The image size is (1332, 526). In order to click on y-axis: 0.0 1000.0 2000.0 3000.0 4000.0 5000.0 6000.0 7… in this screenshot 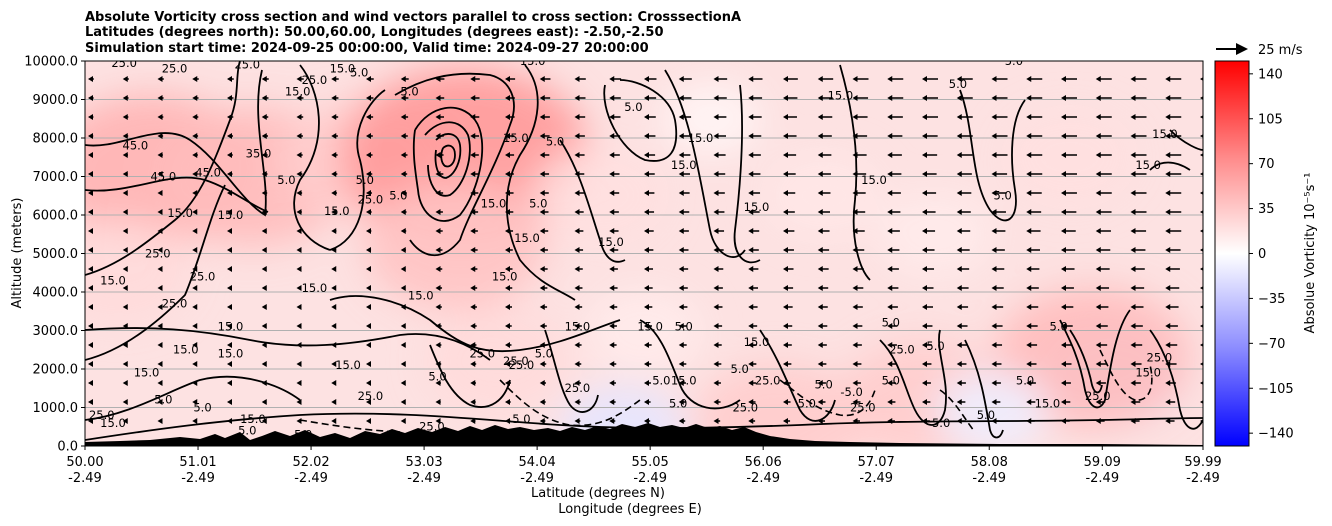, I will do `click(54, 255)`.